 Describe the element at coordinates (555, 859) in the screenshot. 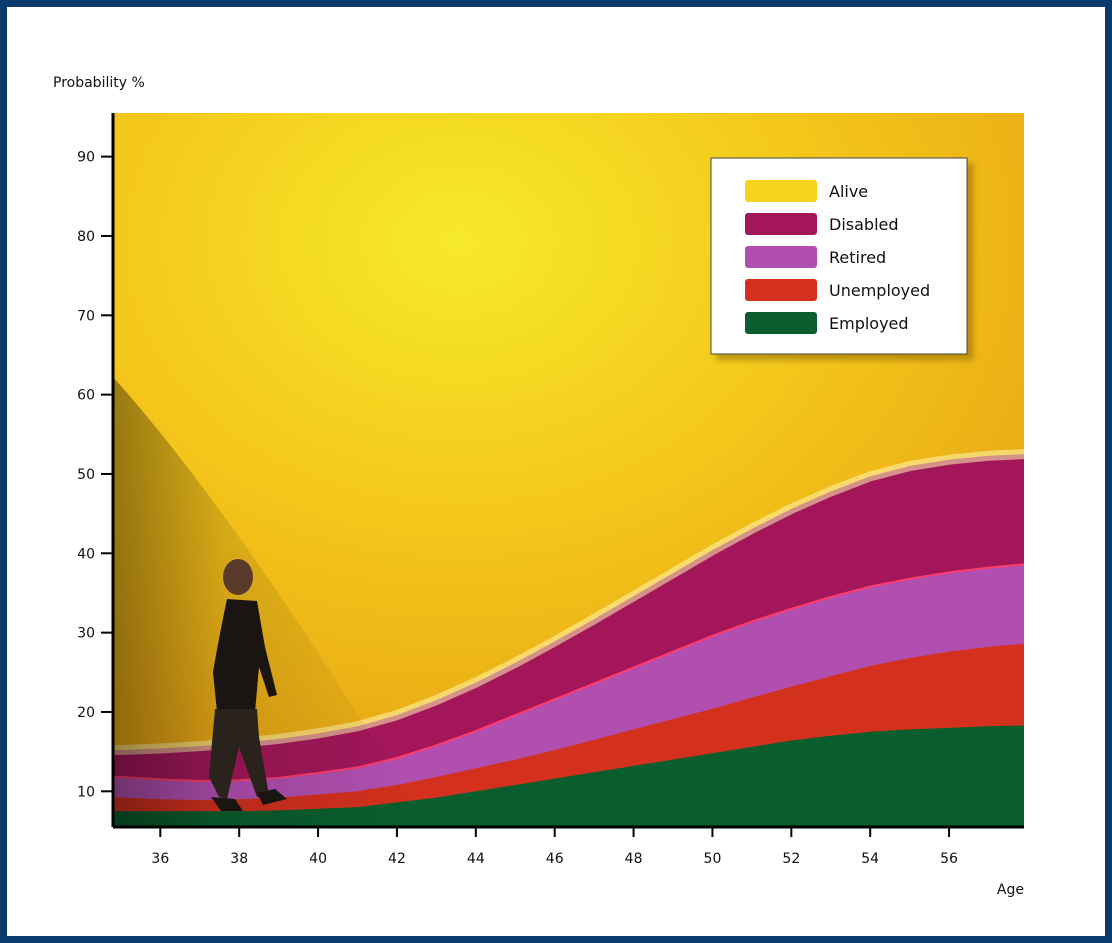

I see `x-tick-label-46: 46` at that location.